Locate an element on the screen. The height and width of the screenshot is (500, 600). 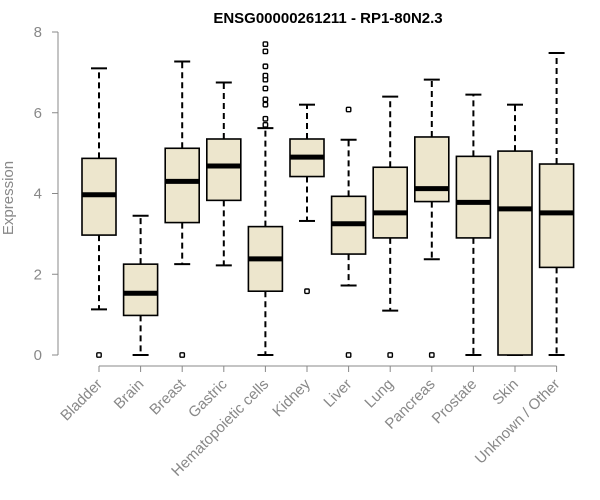
x-tick-label: Skin is located at coordinates (505, 392).